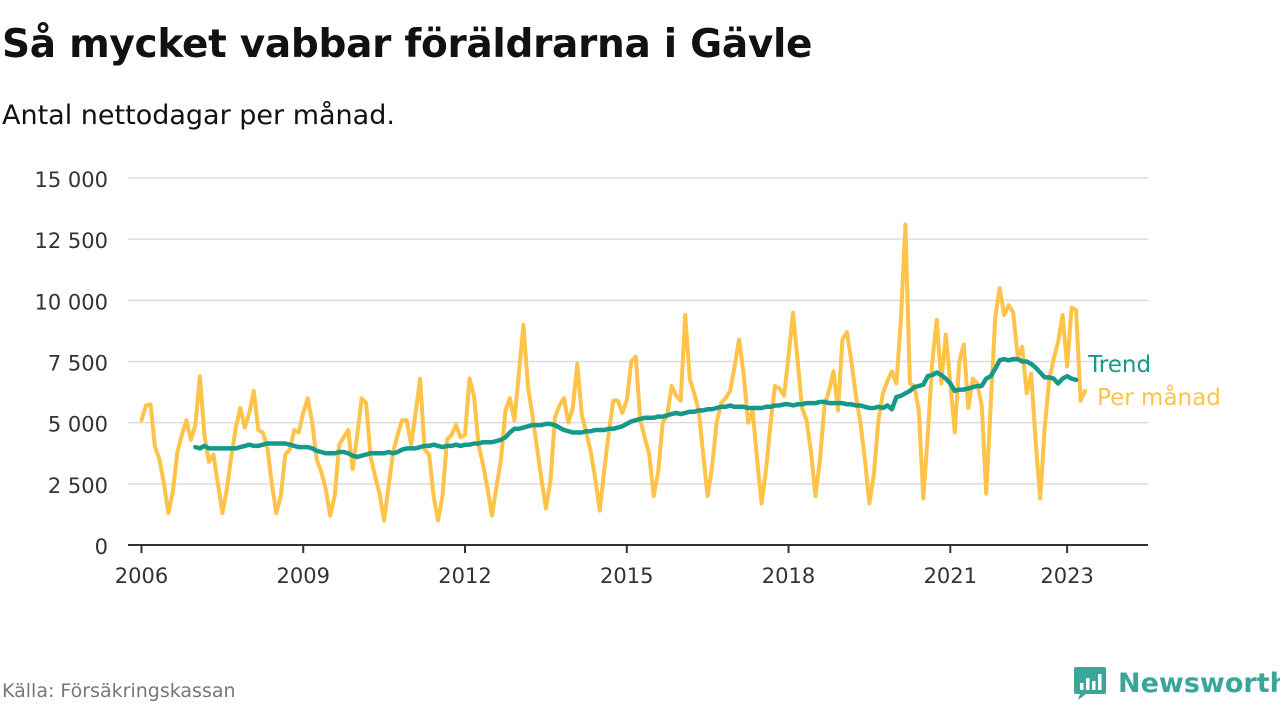 This screenshot has height=720, width=1280. I want to click on newsworthy-logo-icon, so click(1090, 683).